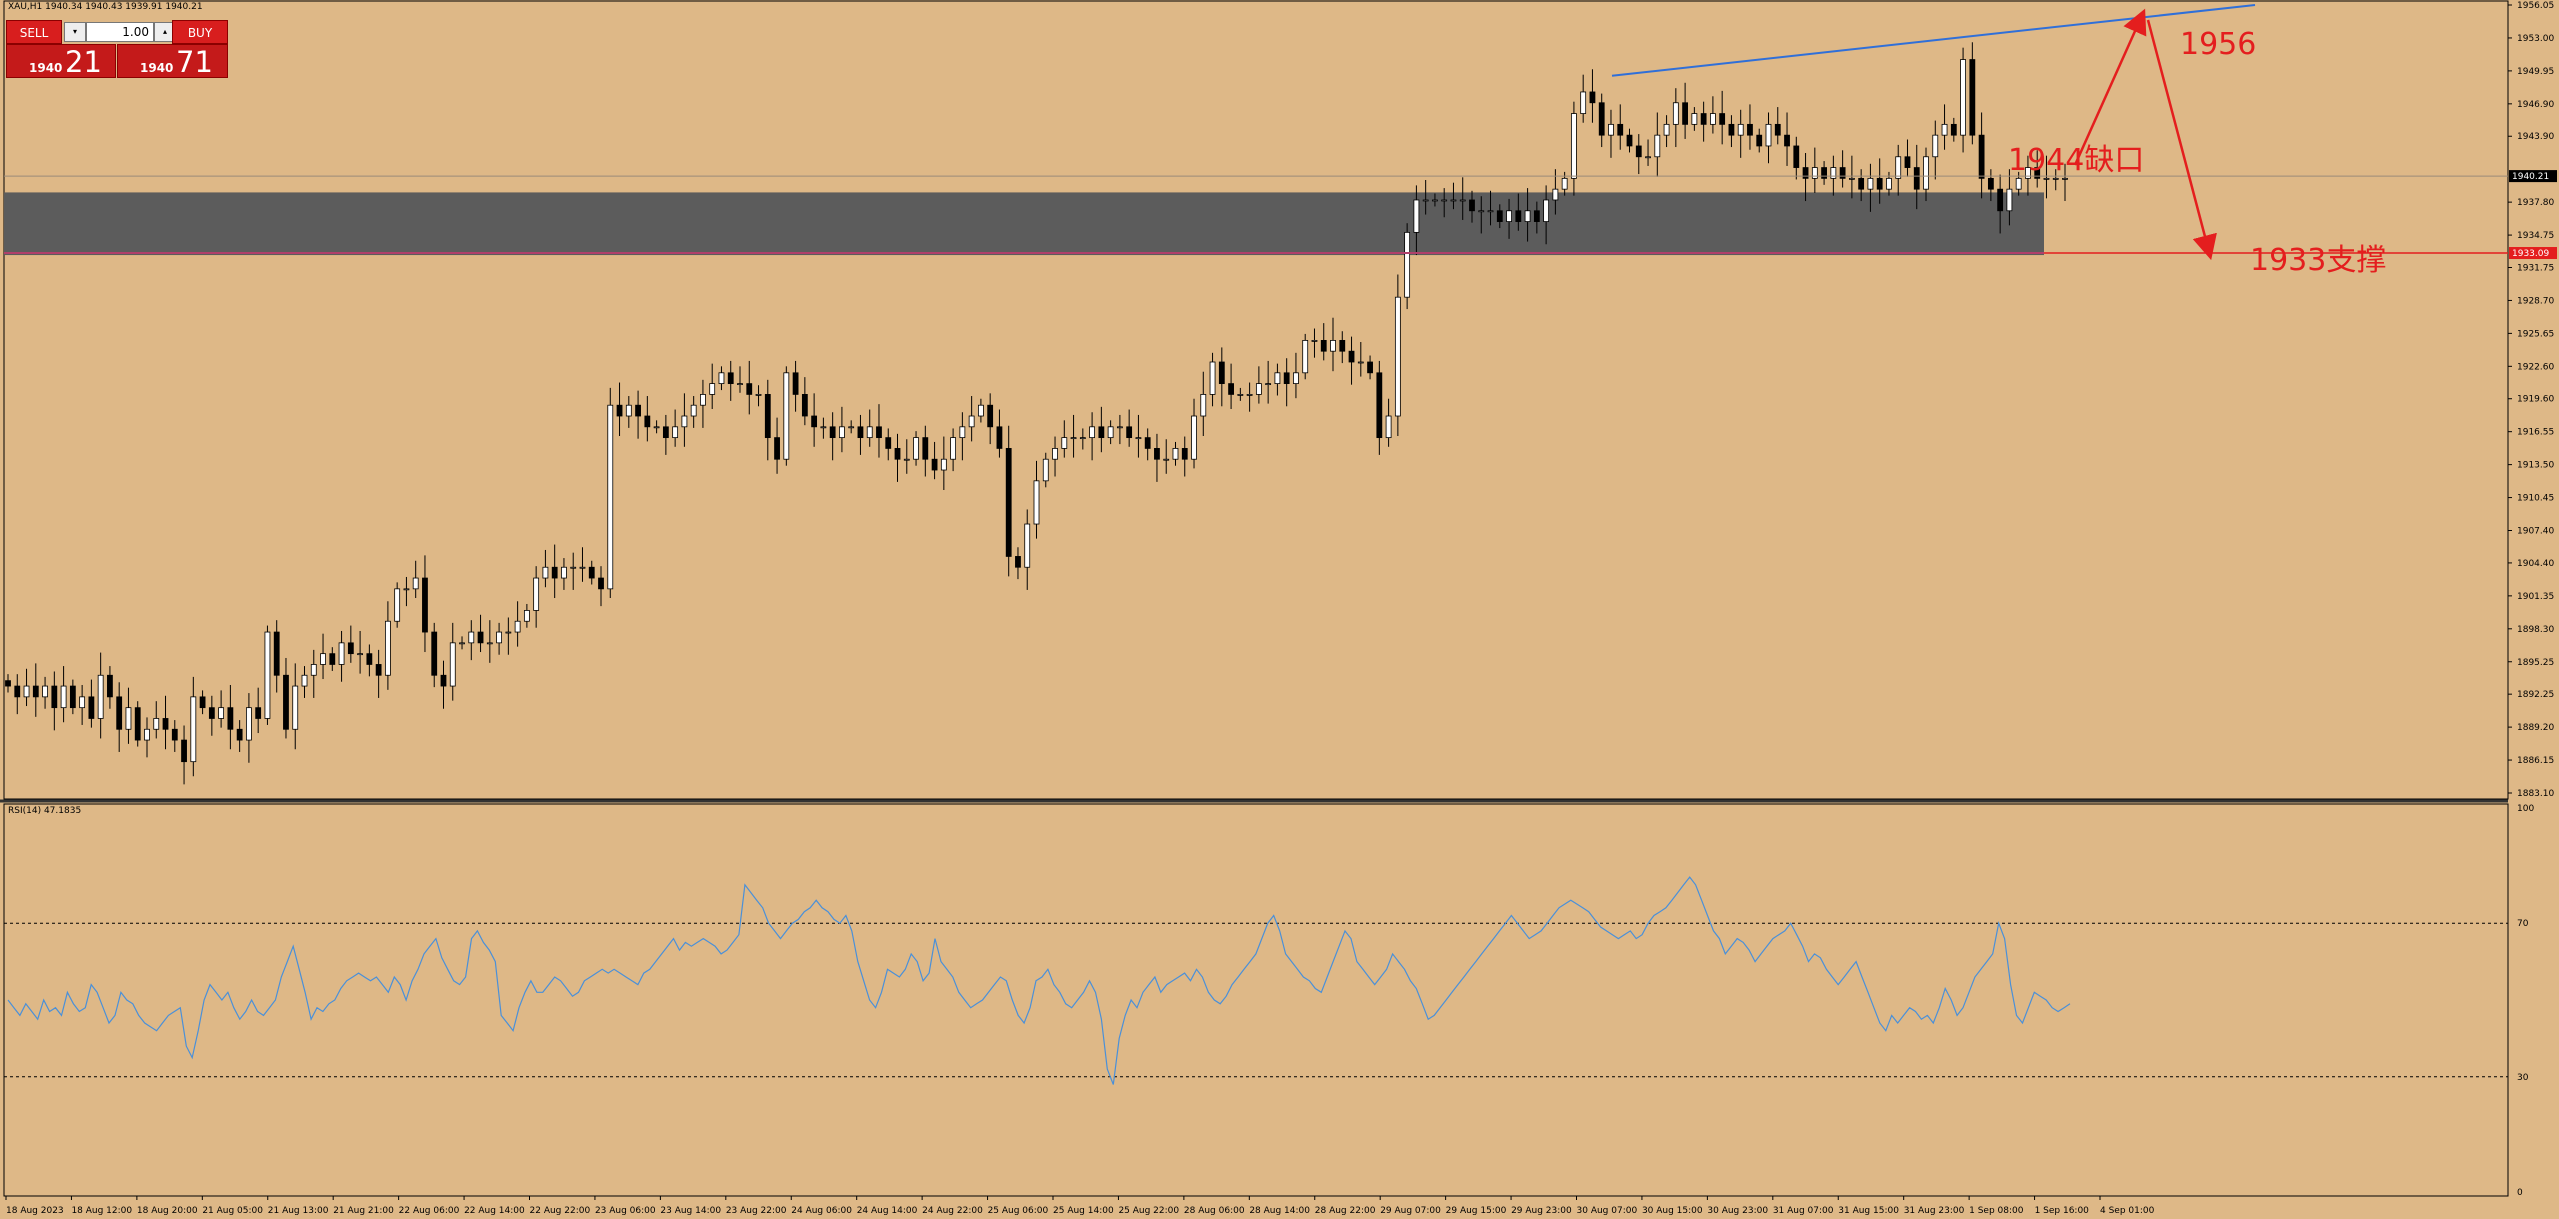 The image size is (2559, 1219). What do you see at coordinates (34, 32) in the screenshot?
I see `sell-button: SELL` at bounding box center [34, 32].